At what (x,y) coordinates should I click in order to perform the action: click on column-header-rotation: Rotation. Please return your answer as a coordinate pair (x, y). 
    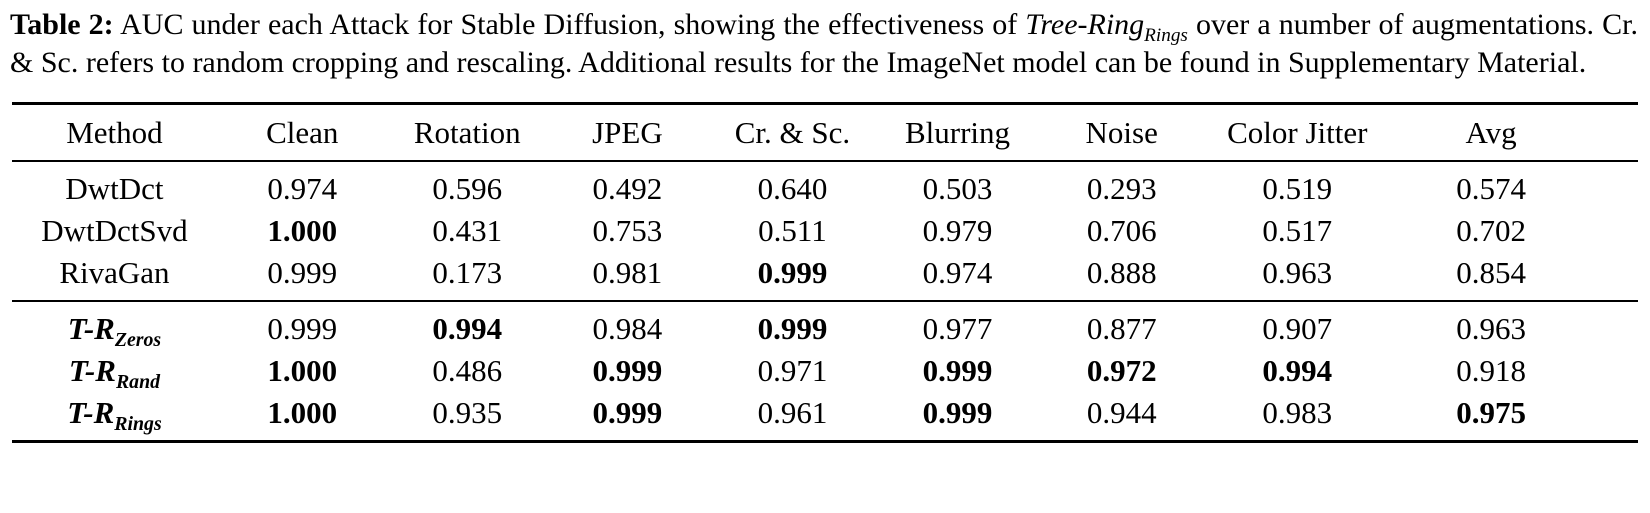
    Looking at the image, I should click on (467, 132).